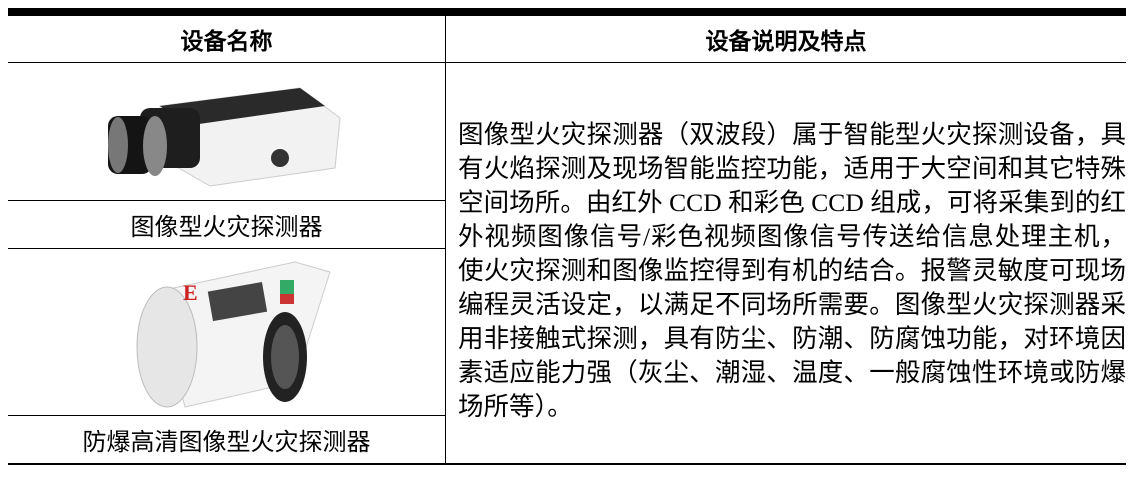 The height and width of the screenshot is (496, 1134). I want to click on detector-image, so click(224, 137).